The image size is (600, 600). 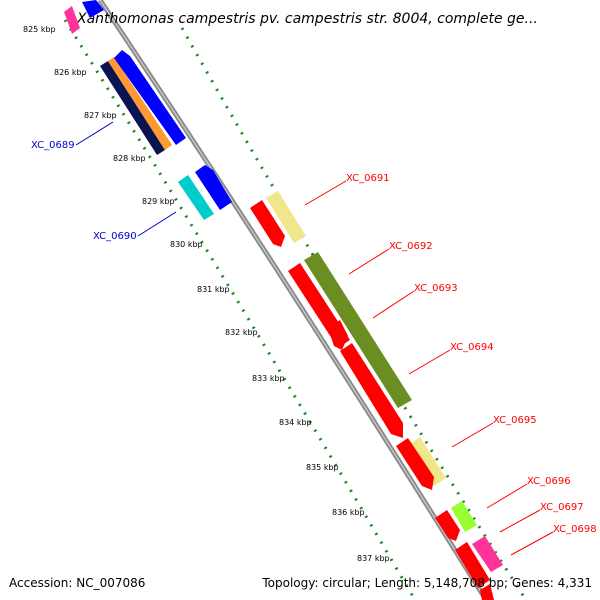 I want to click on tick-label: 831 kbp, so click(x=213, y=289).